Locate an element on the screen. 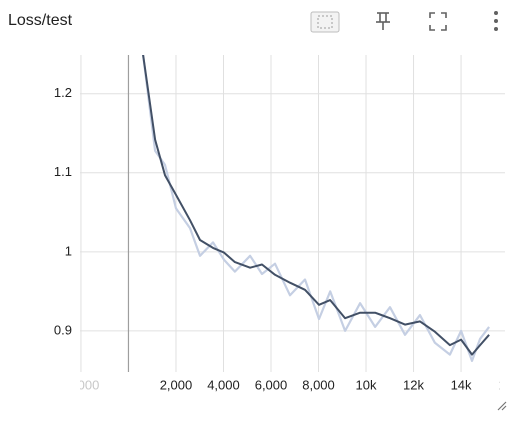 This screenshot has width=525, height=427. pin-button is located at coordinates (383, 21).